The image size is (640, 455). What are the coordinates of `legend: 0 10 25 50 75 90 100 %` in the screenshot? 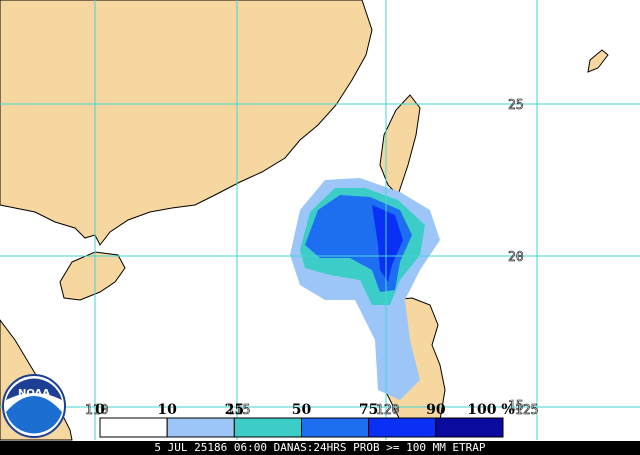 It's located at (305, 420).